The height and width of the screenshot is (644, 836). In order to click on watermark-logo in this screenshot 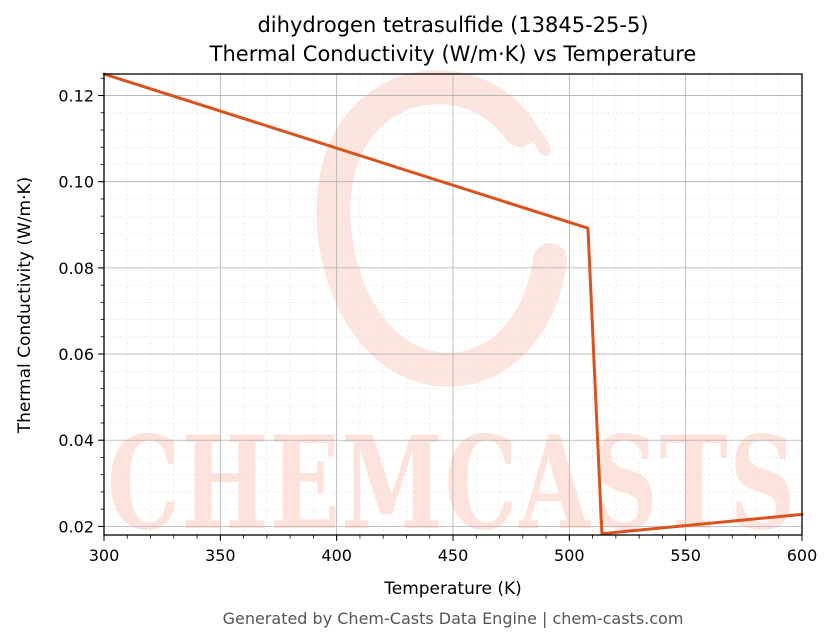, I will do `click(441, 228)`.